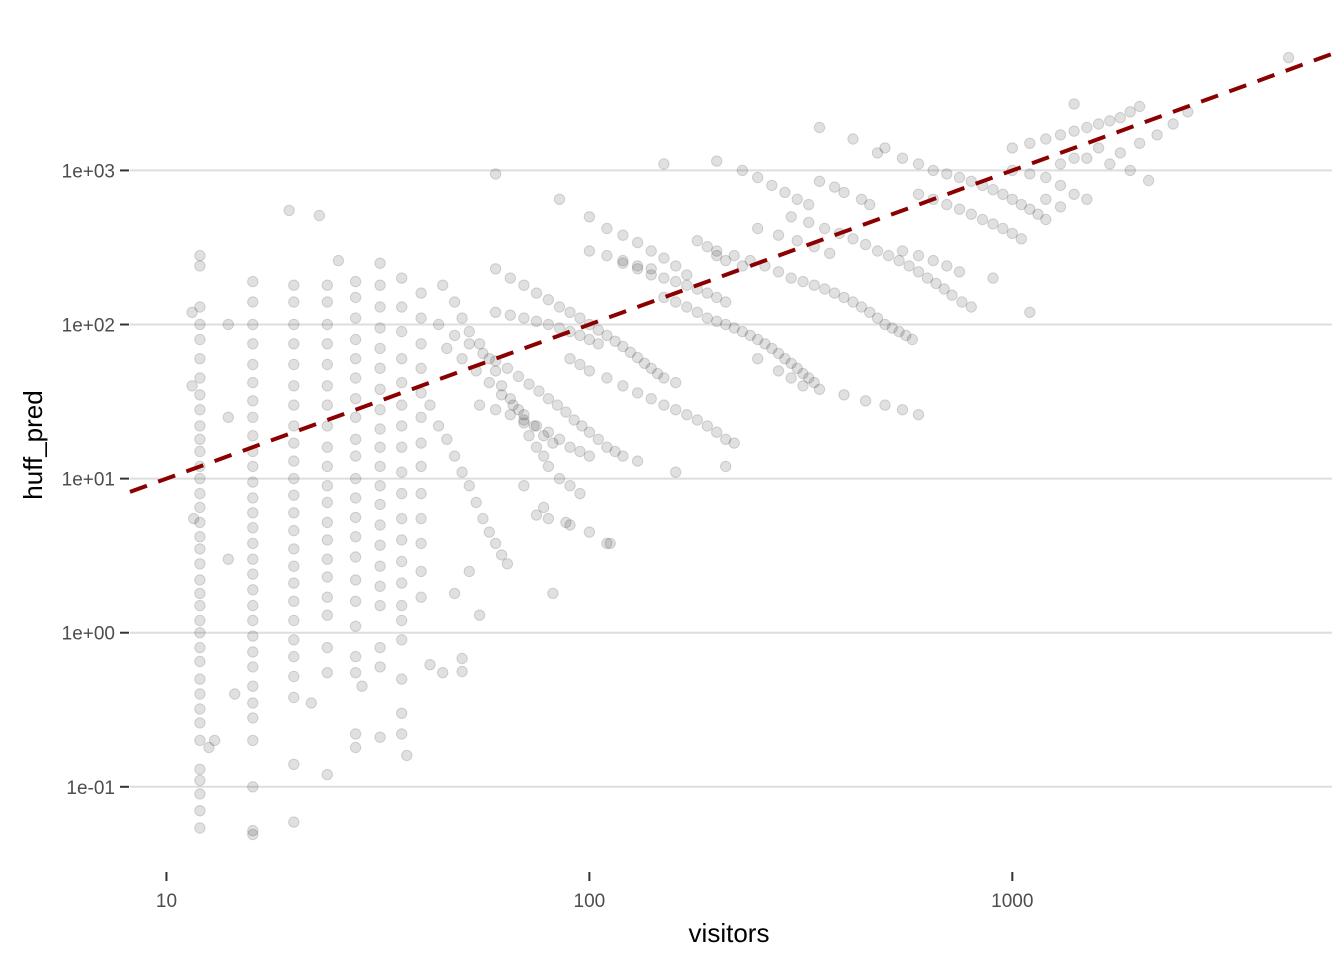 This screenshot has height=960, width=1344. What do you see at coordinates (95, 480) in the screenshot?
I see `y-axis-ticks: 1e-01 1e+00 1e+01 1e+02 1e+03` at bounding box center [95, 480].